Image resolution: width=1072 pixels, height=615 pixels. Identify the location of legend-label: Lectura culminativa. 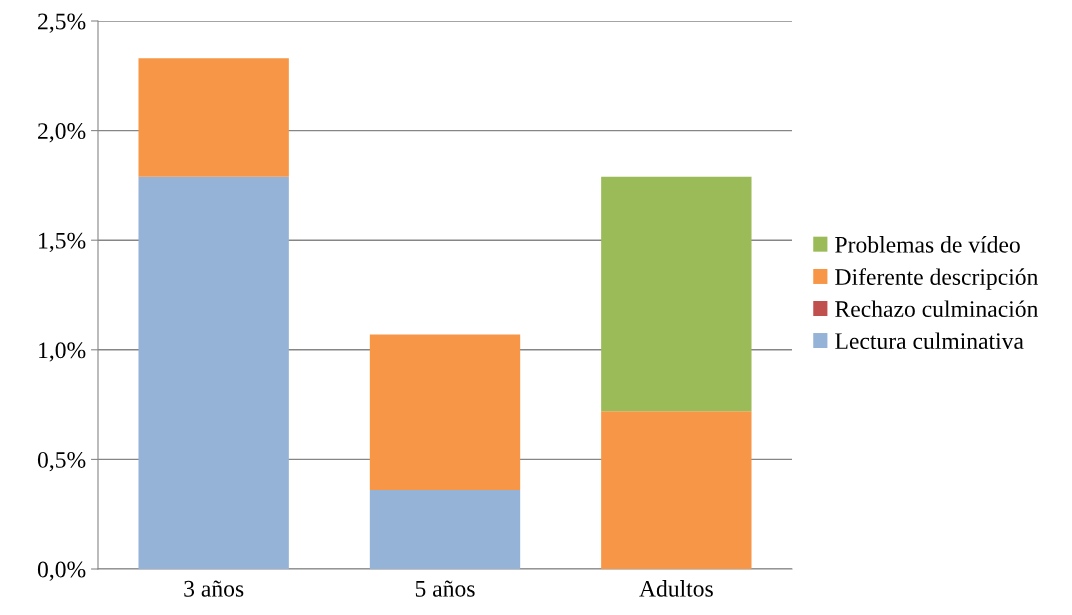
(929, 341).